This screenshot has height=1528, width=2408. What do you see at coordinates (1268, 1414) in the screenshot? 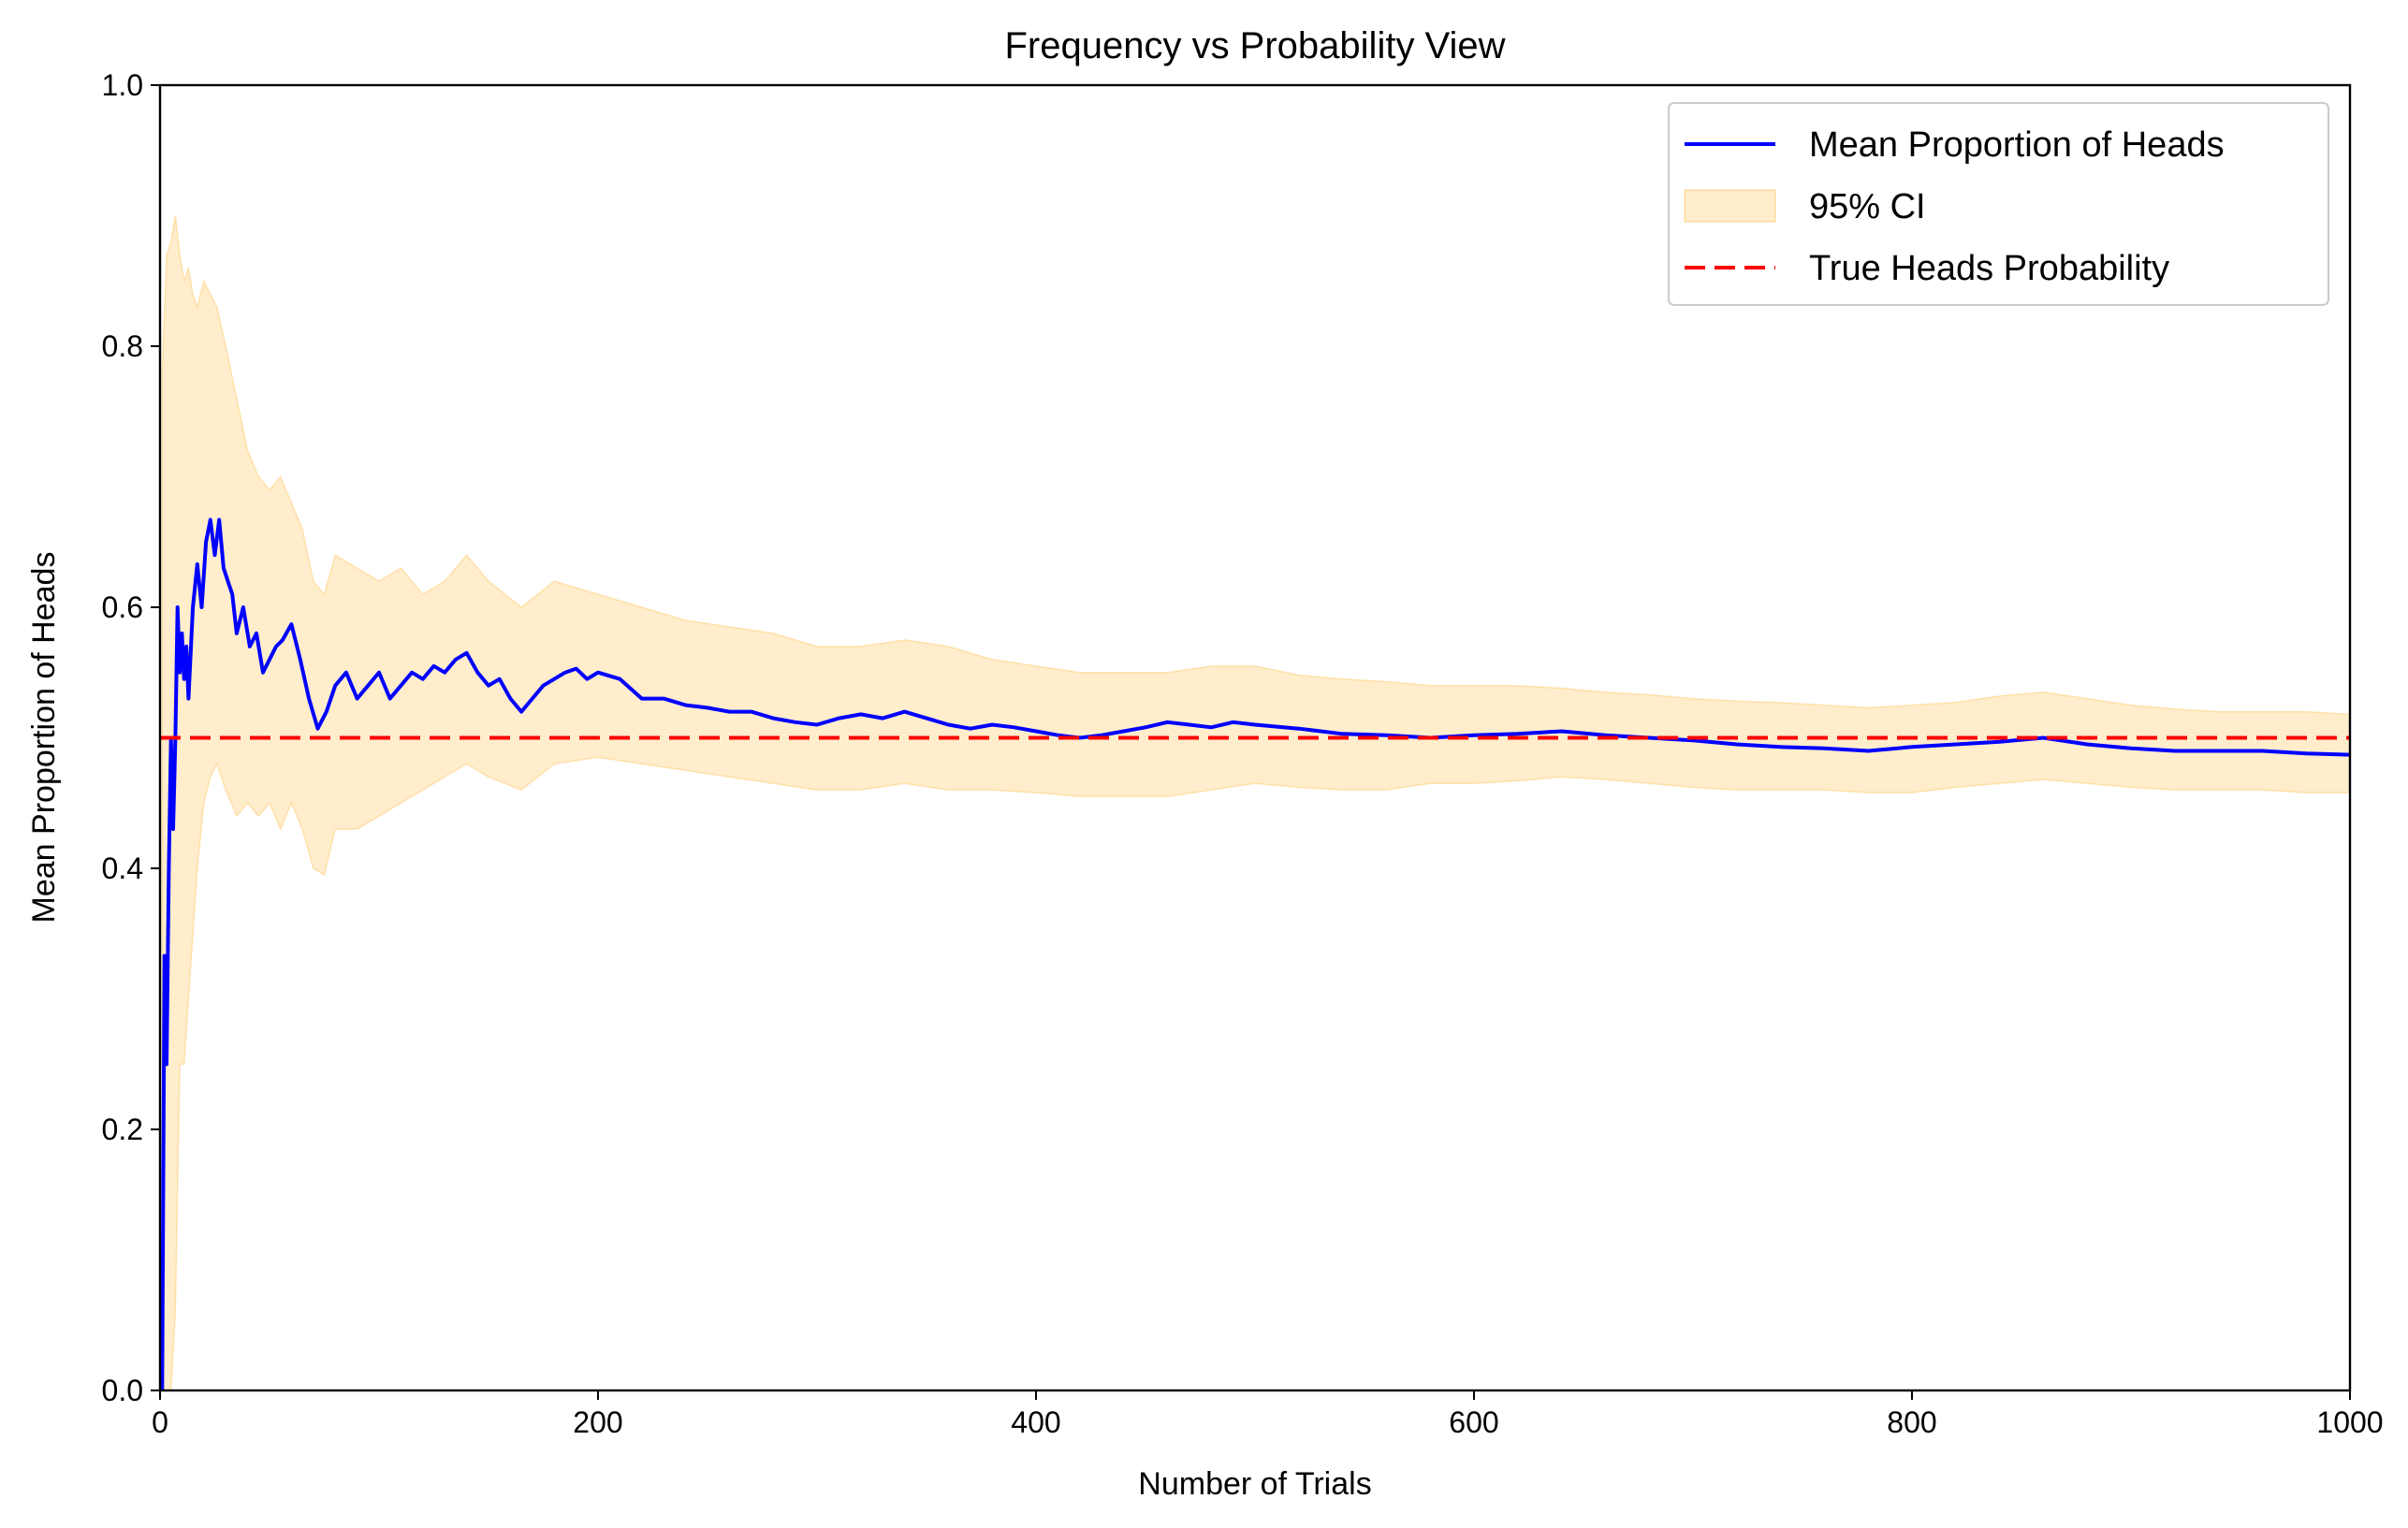
I see `x-axis: 0 200 400 600 800 1000` at bounding box center [1268, 1414].